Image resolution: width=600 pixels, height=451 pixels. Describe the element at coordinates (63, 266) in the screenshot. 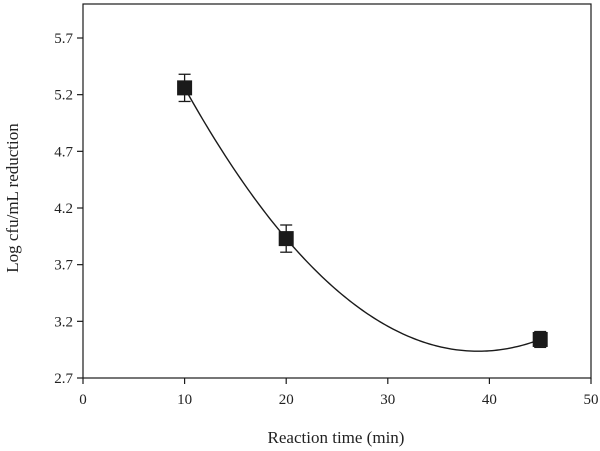

I see `y-tick-label: 3.7` at that location.